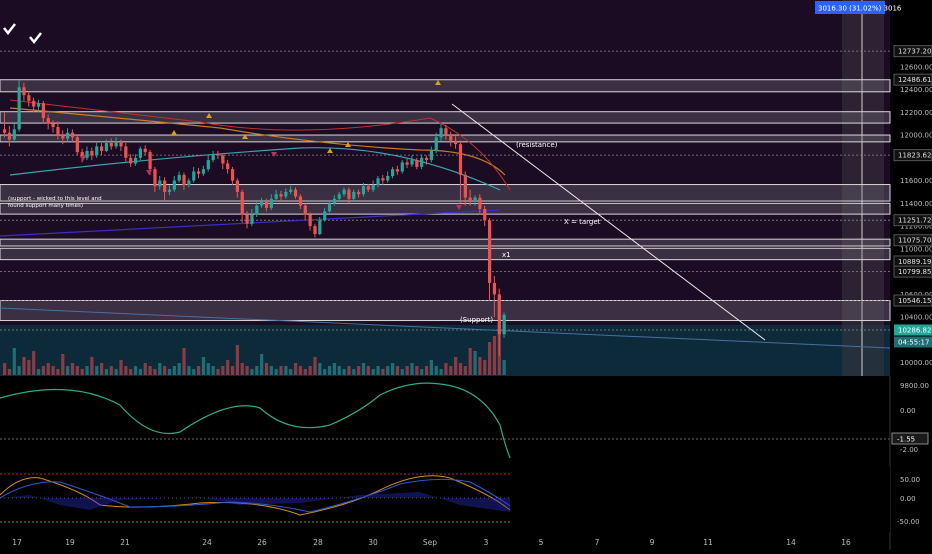 This screenshot has width=932, height=554. Describe the element at coordinates (908, 522) in the screenshot. I see `stoch-tick-2: -50.00` at that location.